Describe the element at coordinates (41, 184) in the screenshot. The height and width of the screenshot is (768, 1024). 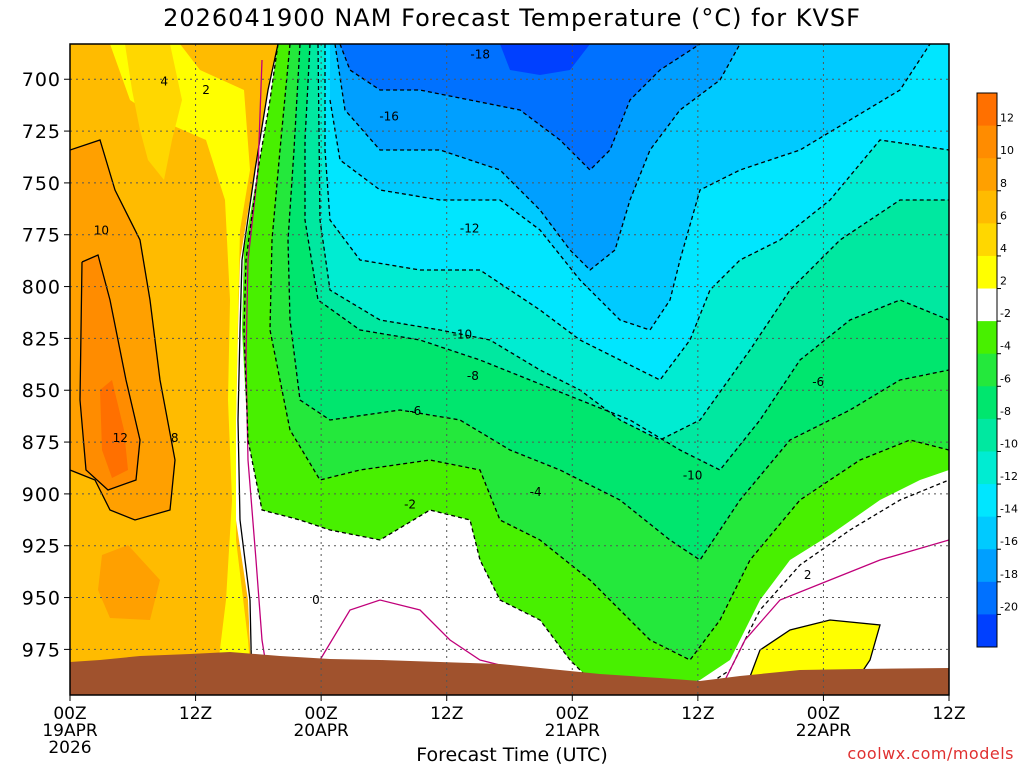
I see `y-tick-label: 750` at that location.